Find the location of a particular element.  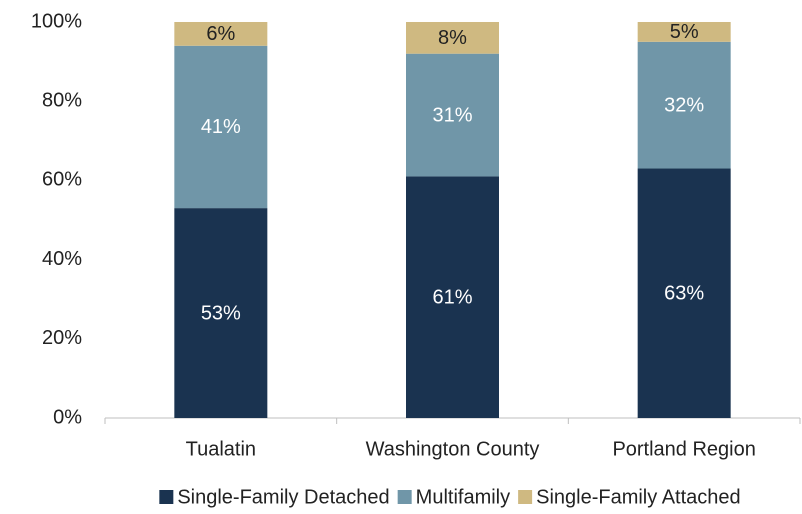

y-tick-label: 80% is located at coordinates (62, 100).